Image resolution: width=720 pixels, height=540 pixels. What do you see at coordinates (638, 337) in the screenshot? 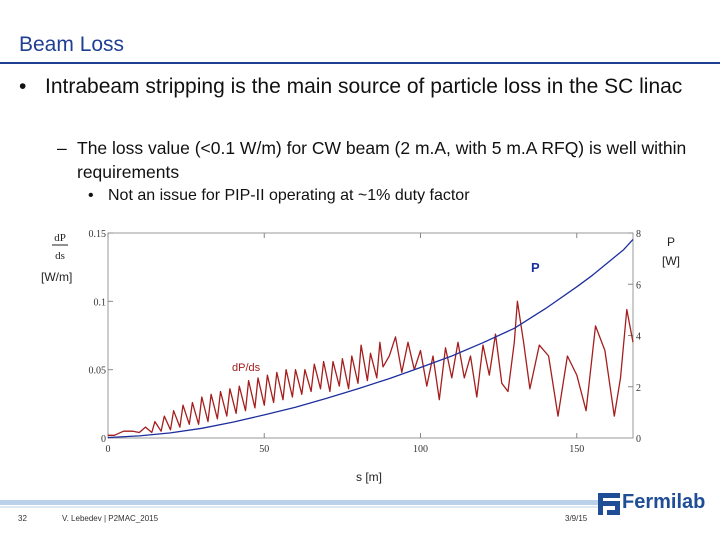
I see `y-right-tick-label: 4` at bounding box center [638, 337].